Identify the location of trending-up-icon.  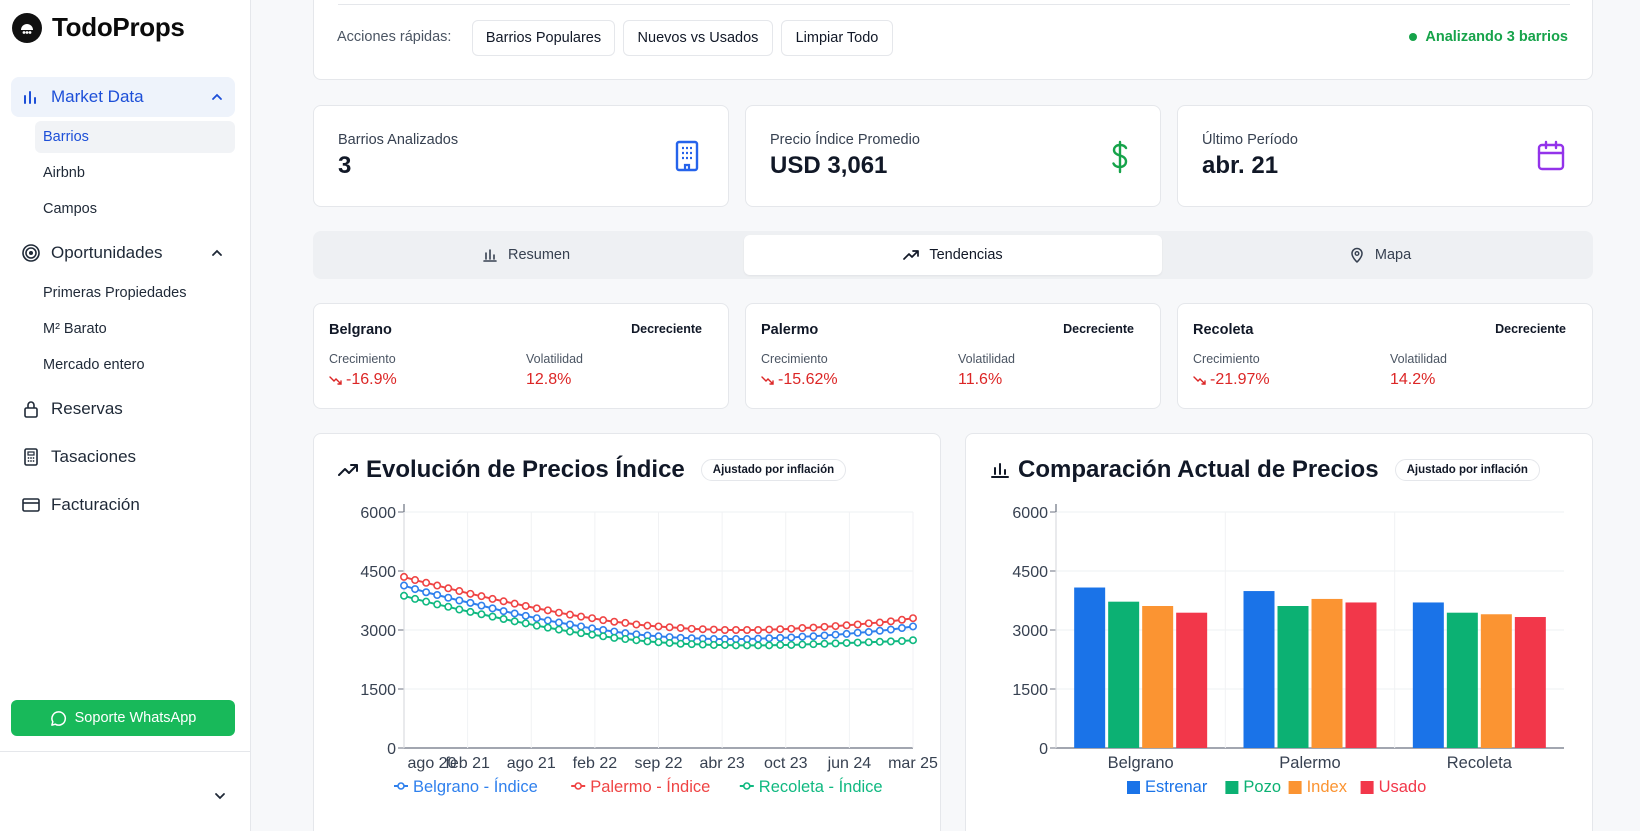
(911, 255).